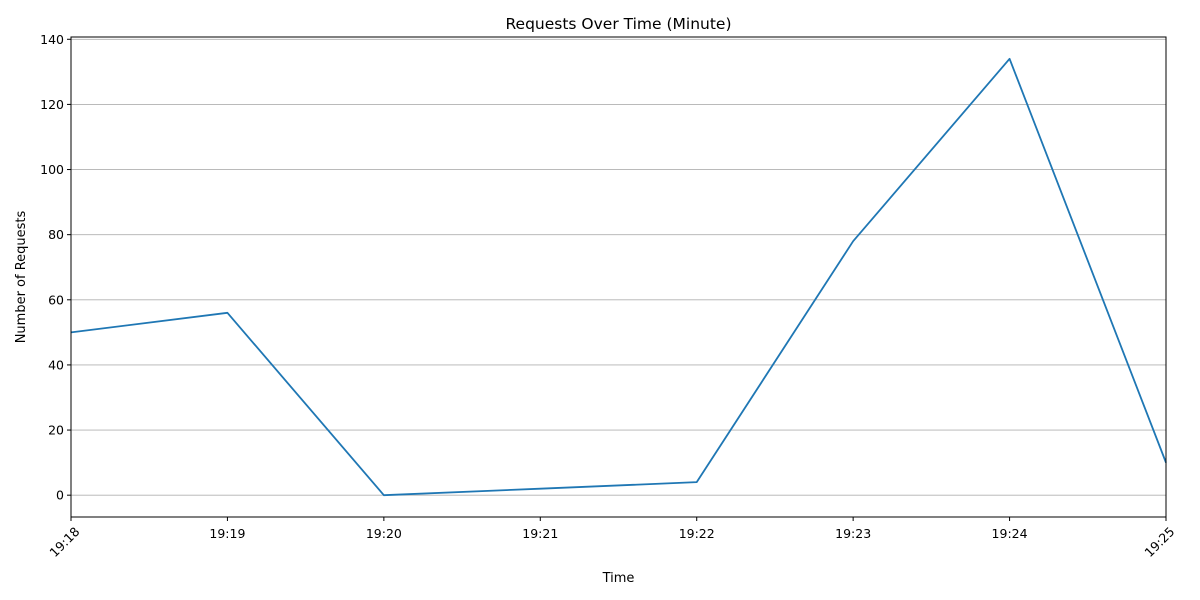 This screenshot has width=1200, height=600. I want to click on x-tick-label: 19:18, so click(64, 542).